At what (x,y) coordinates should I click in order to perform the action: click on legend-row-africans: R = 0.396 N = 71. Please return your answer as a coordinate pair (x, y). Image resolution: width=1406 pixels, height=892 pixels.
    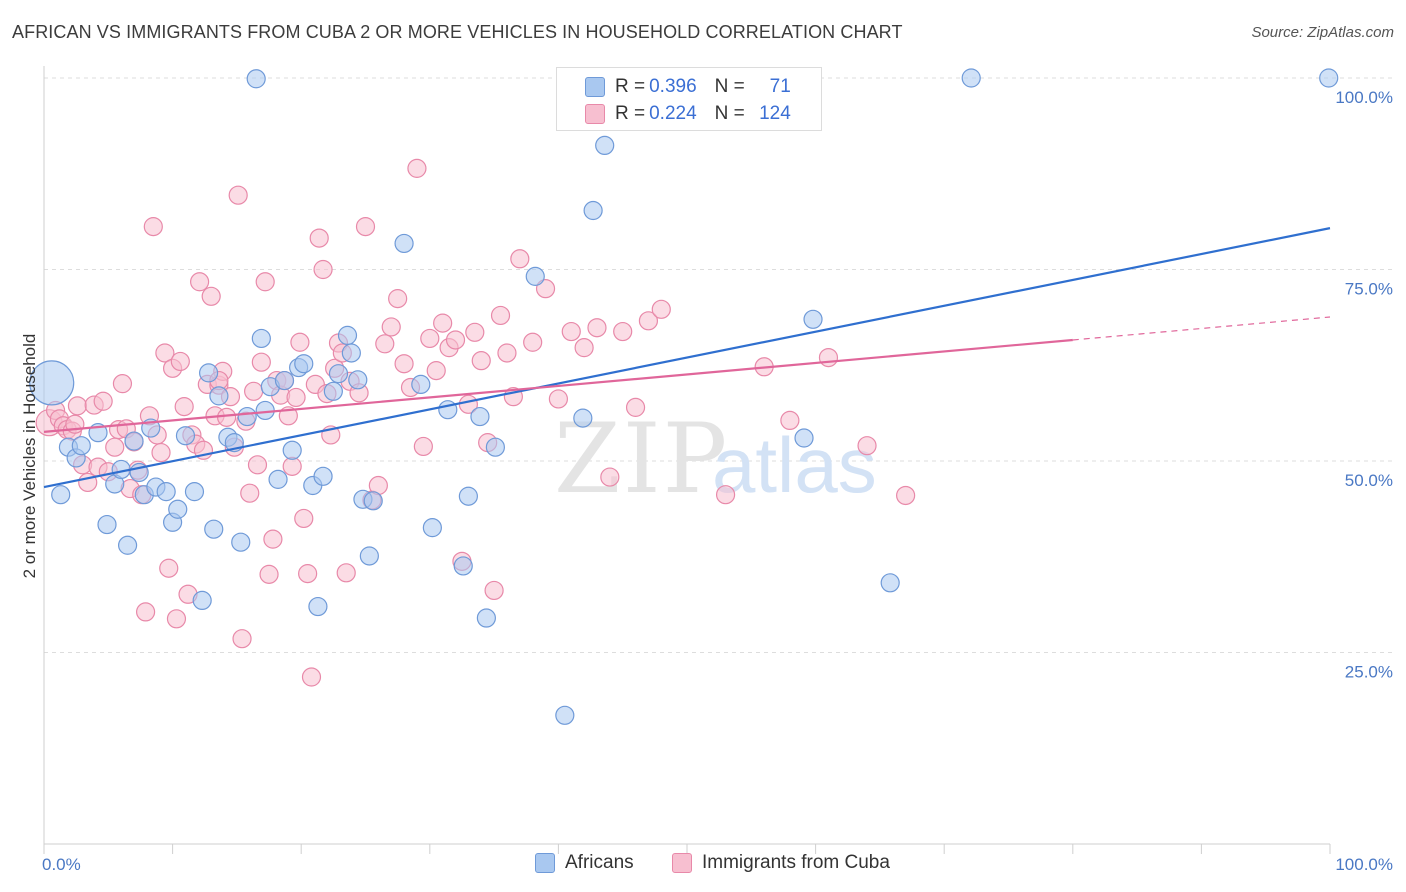
    Looking at the image, I should click on (688, 87).